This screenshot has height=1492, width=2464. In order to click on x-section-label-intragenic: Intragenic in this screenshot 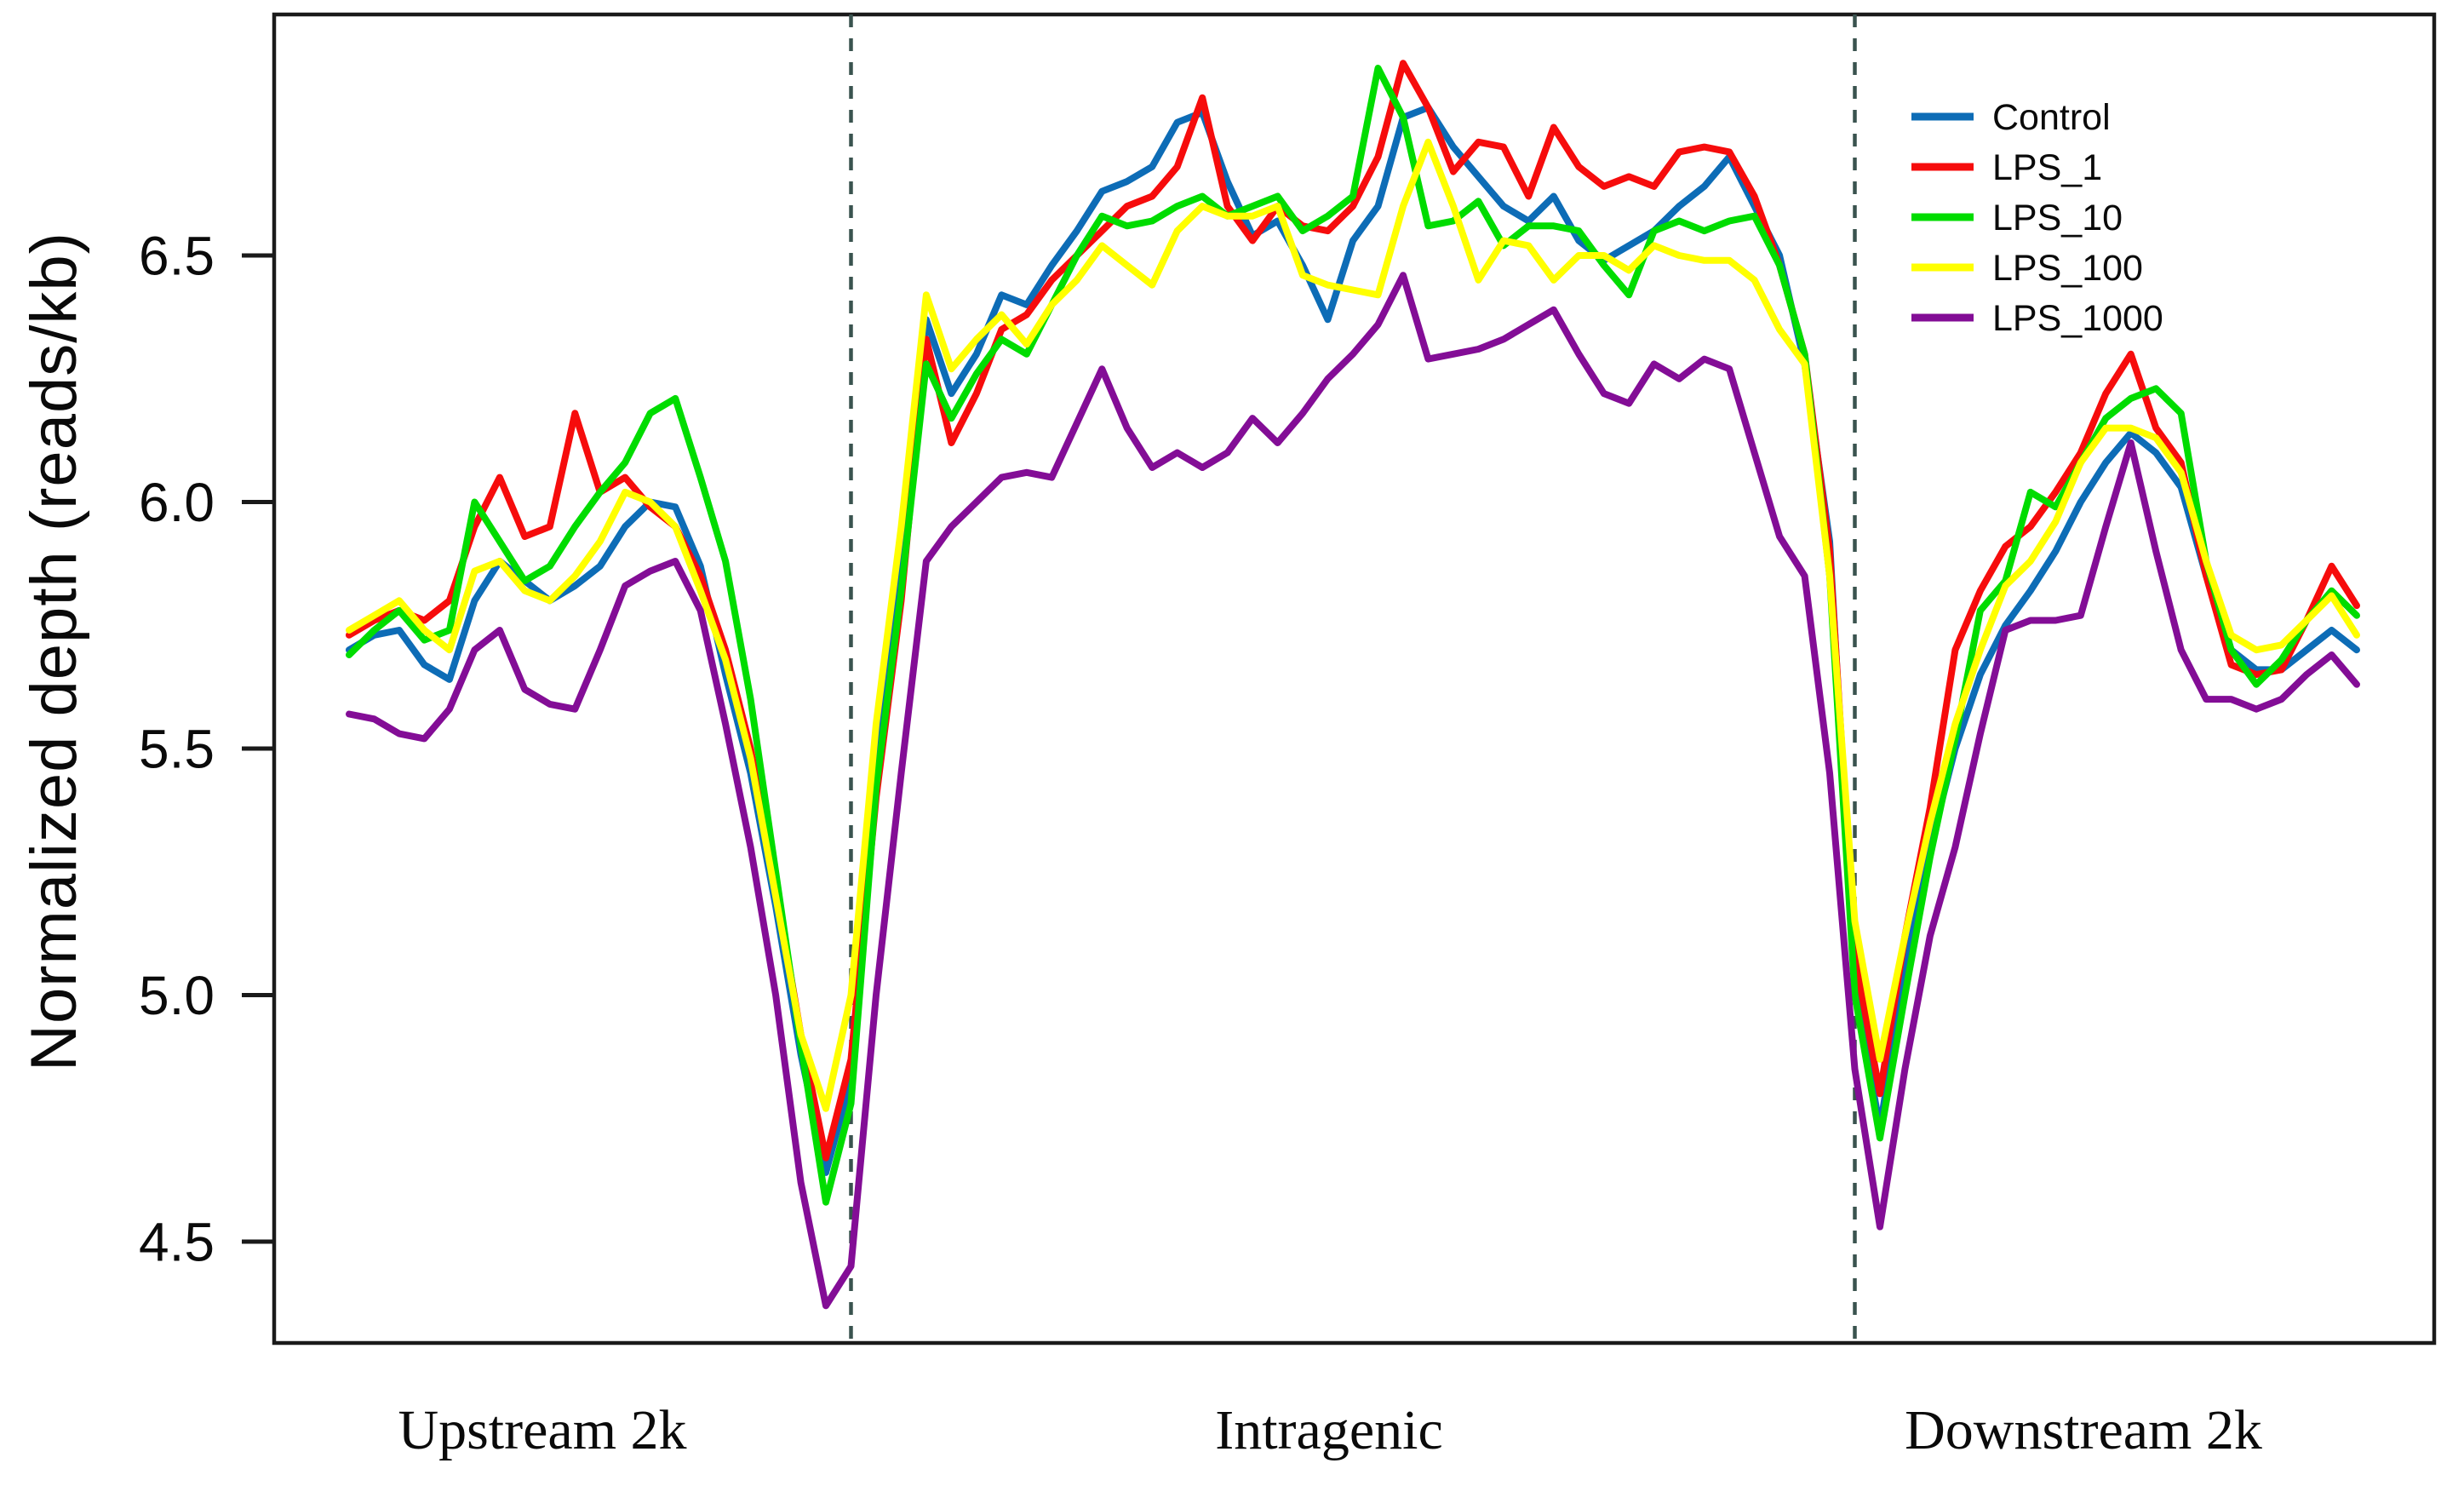, I will do `click(1329, 1430)`.